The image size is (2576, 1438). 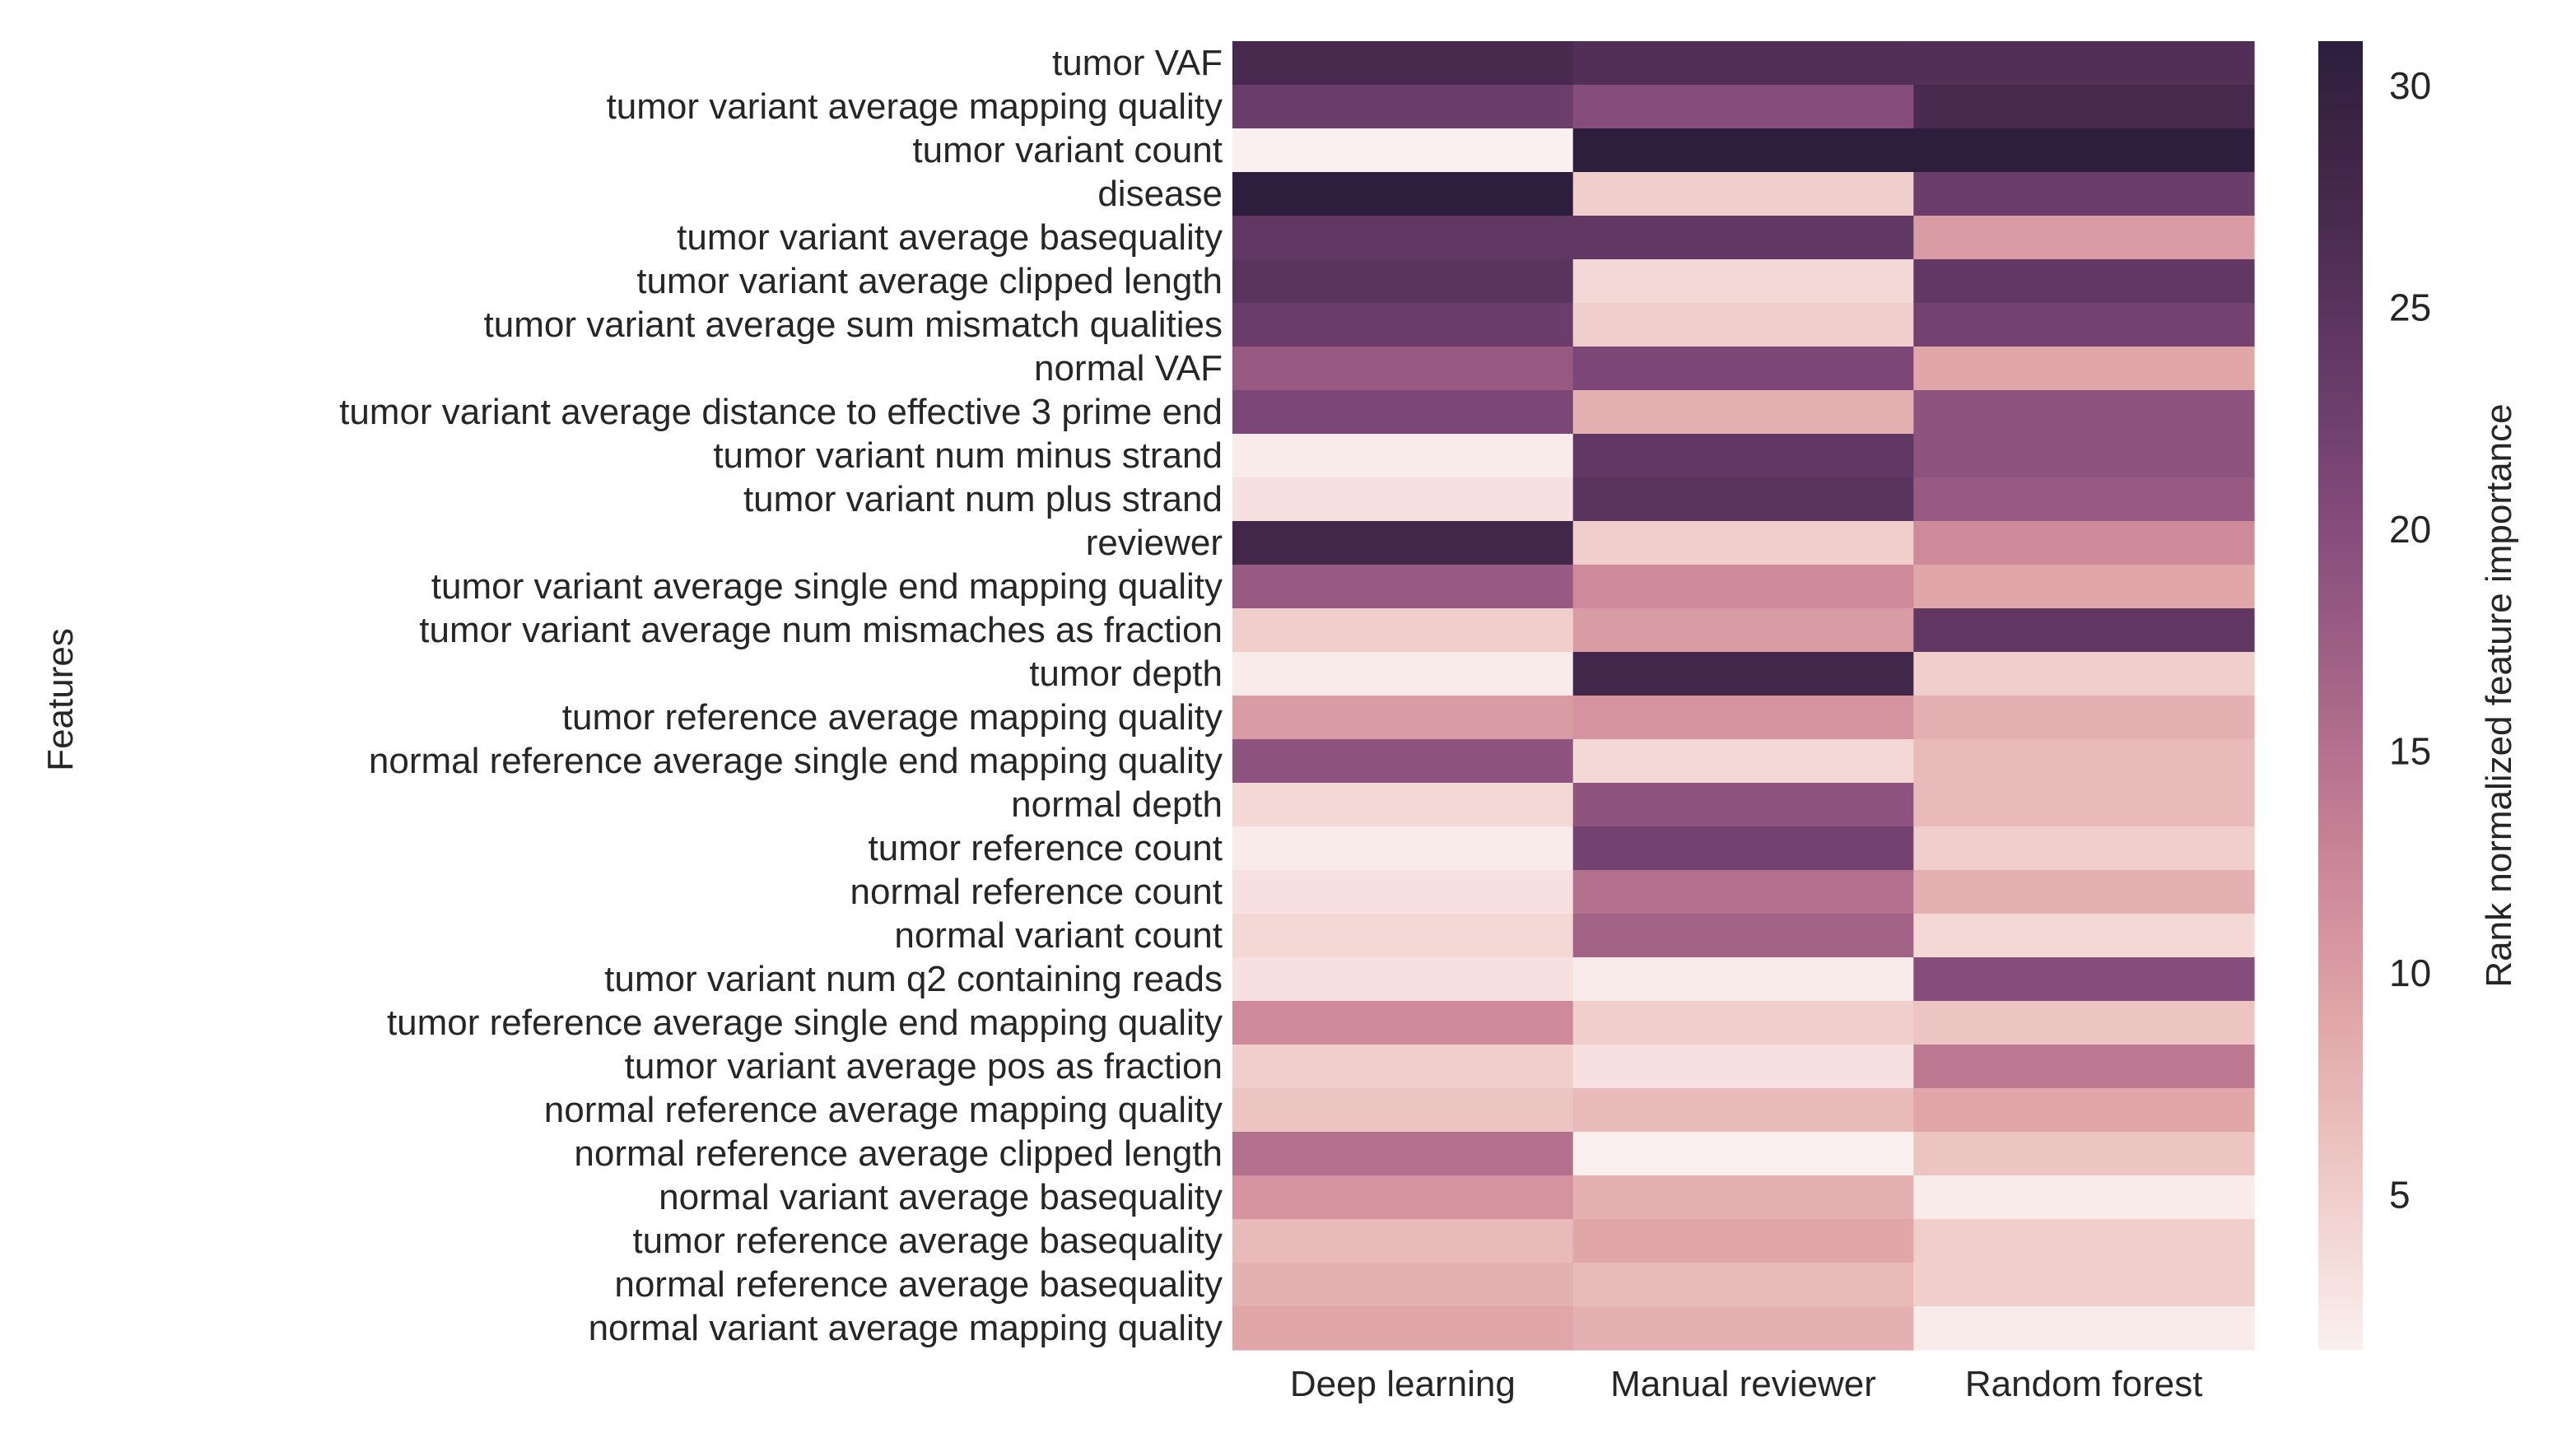 What do you see at coordinates (929, 281) in the screenshot?
I see `row-label: tumor variant average clipped length` at bounding box center [929, 281].